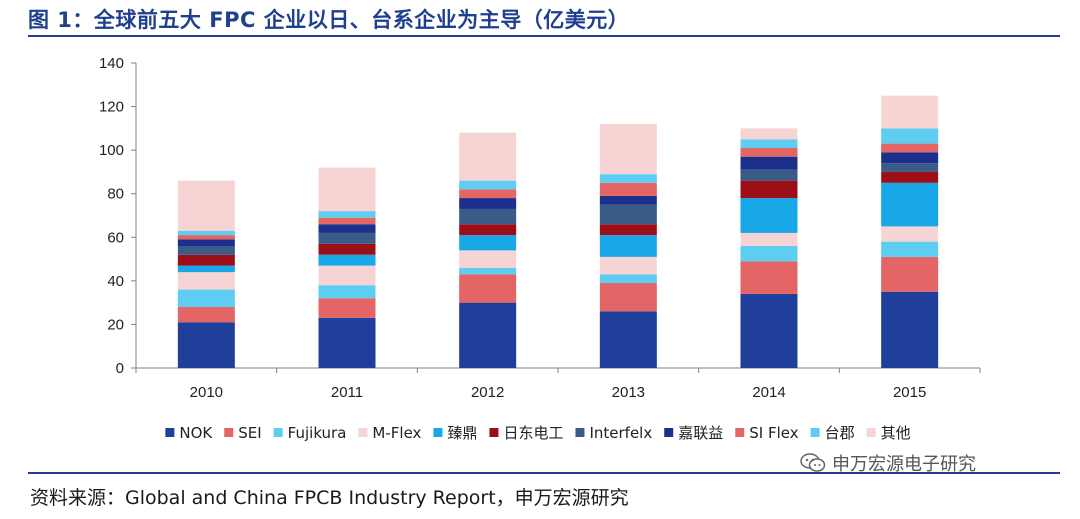 The width and height of the screenshot is (1080, 519). Describe the element at coordinates (896, 433) in the screenshot. I see `legend-label: 其他` at that location.